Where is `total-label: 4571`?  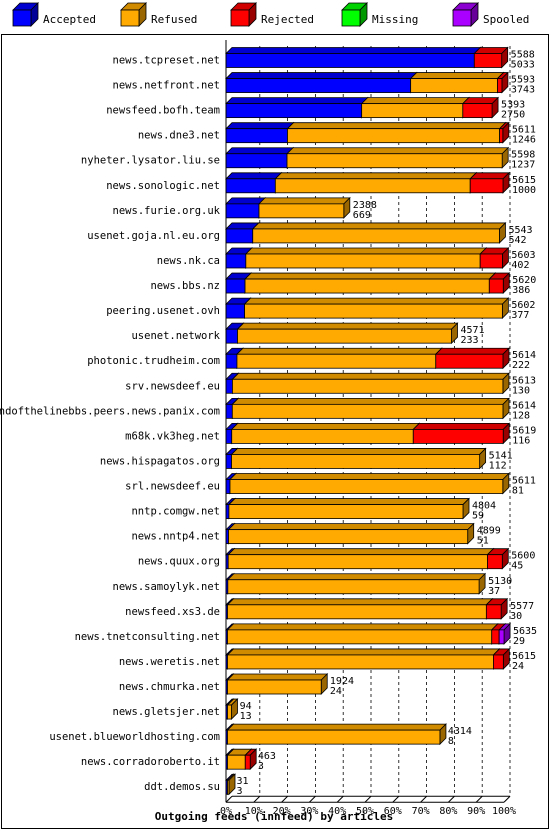 total-label: 4571 is located at coordinates (473, 330).